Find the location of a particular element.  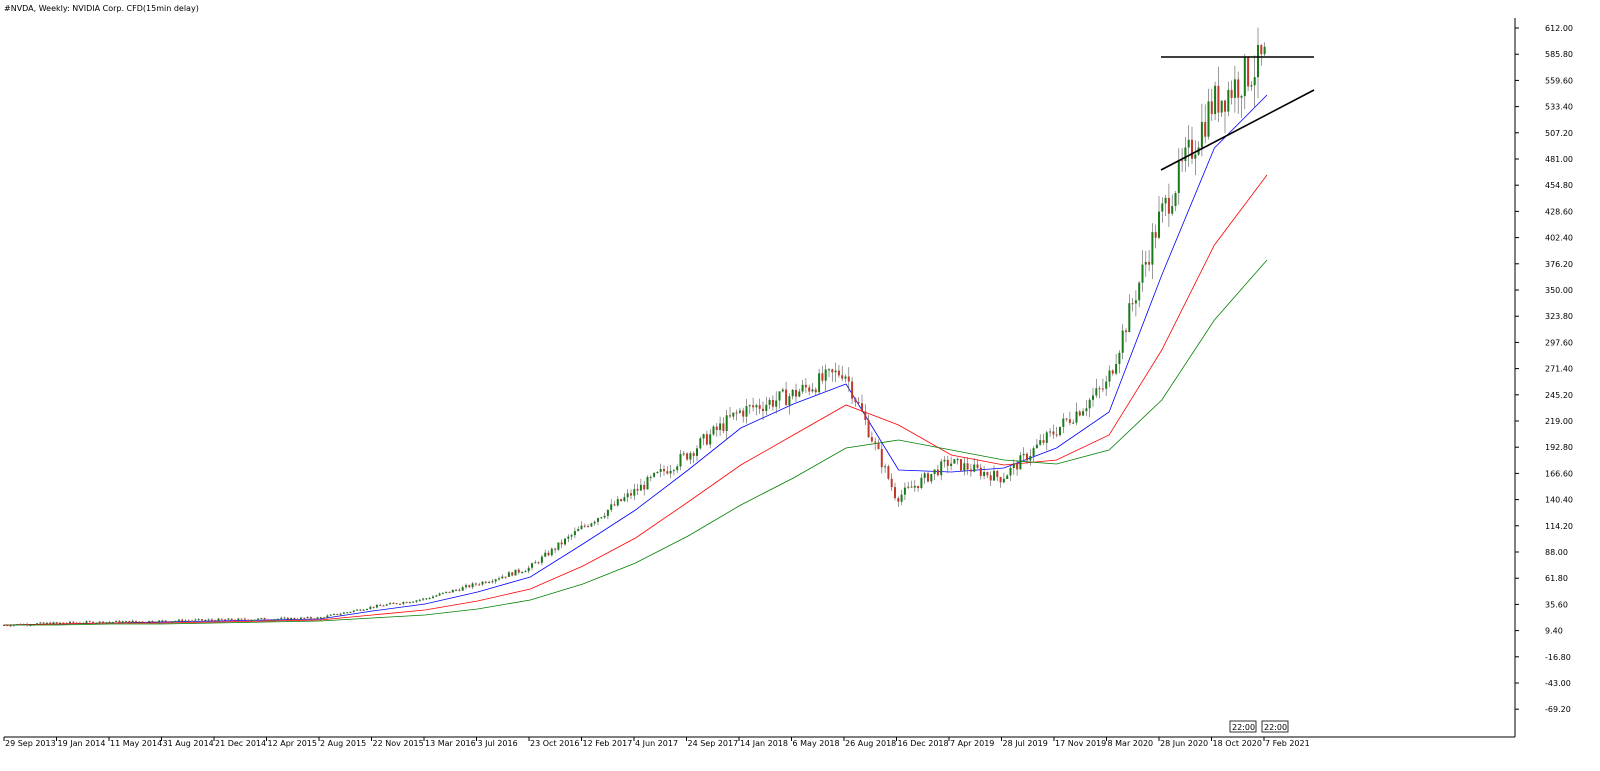

x-tick-label: 7 Apr 2019 is located at coordinates (972, 743).